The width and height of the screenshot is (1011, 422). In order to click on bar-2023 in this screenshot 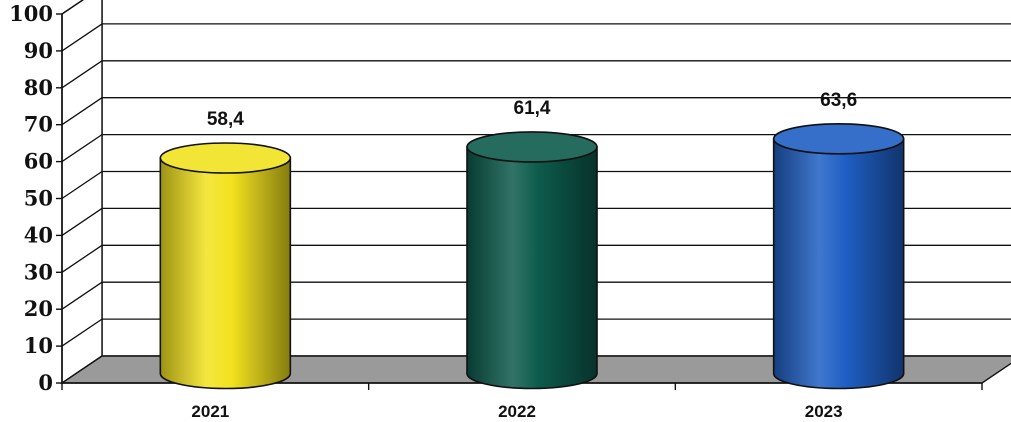, I will do `click(838, 256)`.